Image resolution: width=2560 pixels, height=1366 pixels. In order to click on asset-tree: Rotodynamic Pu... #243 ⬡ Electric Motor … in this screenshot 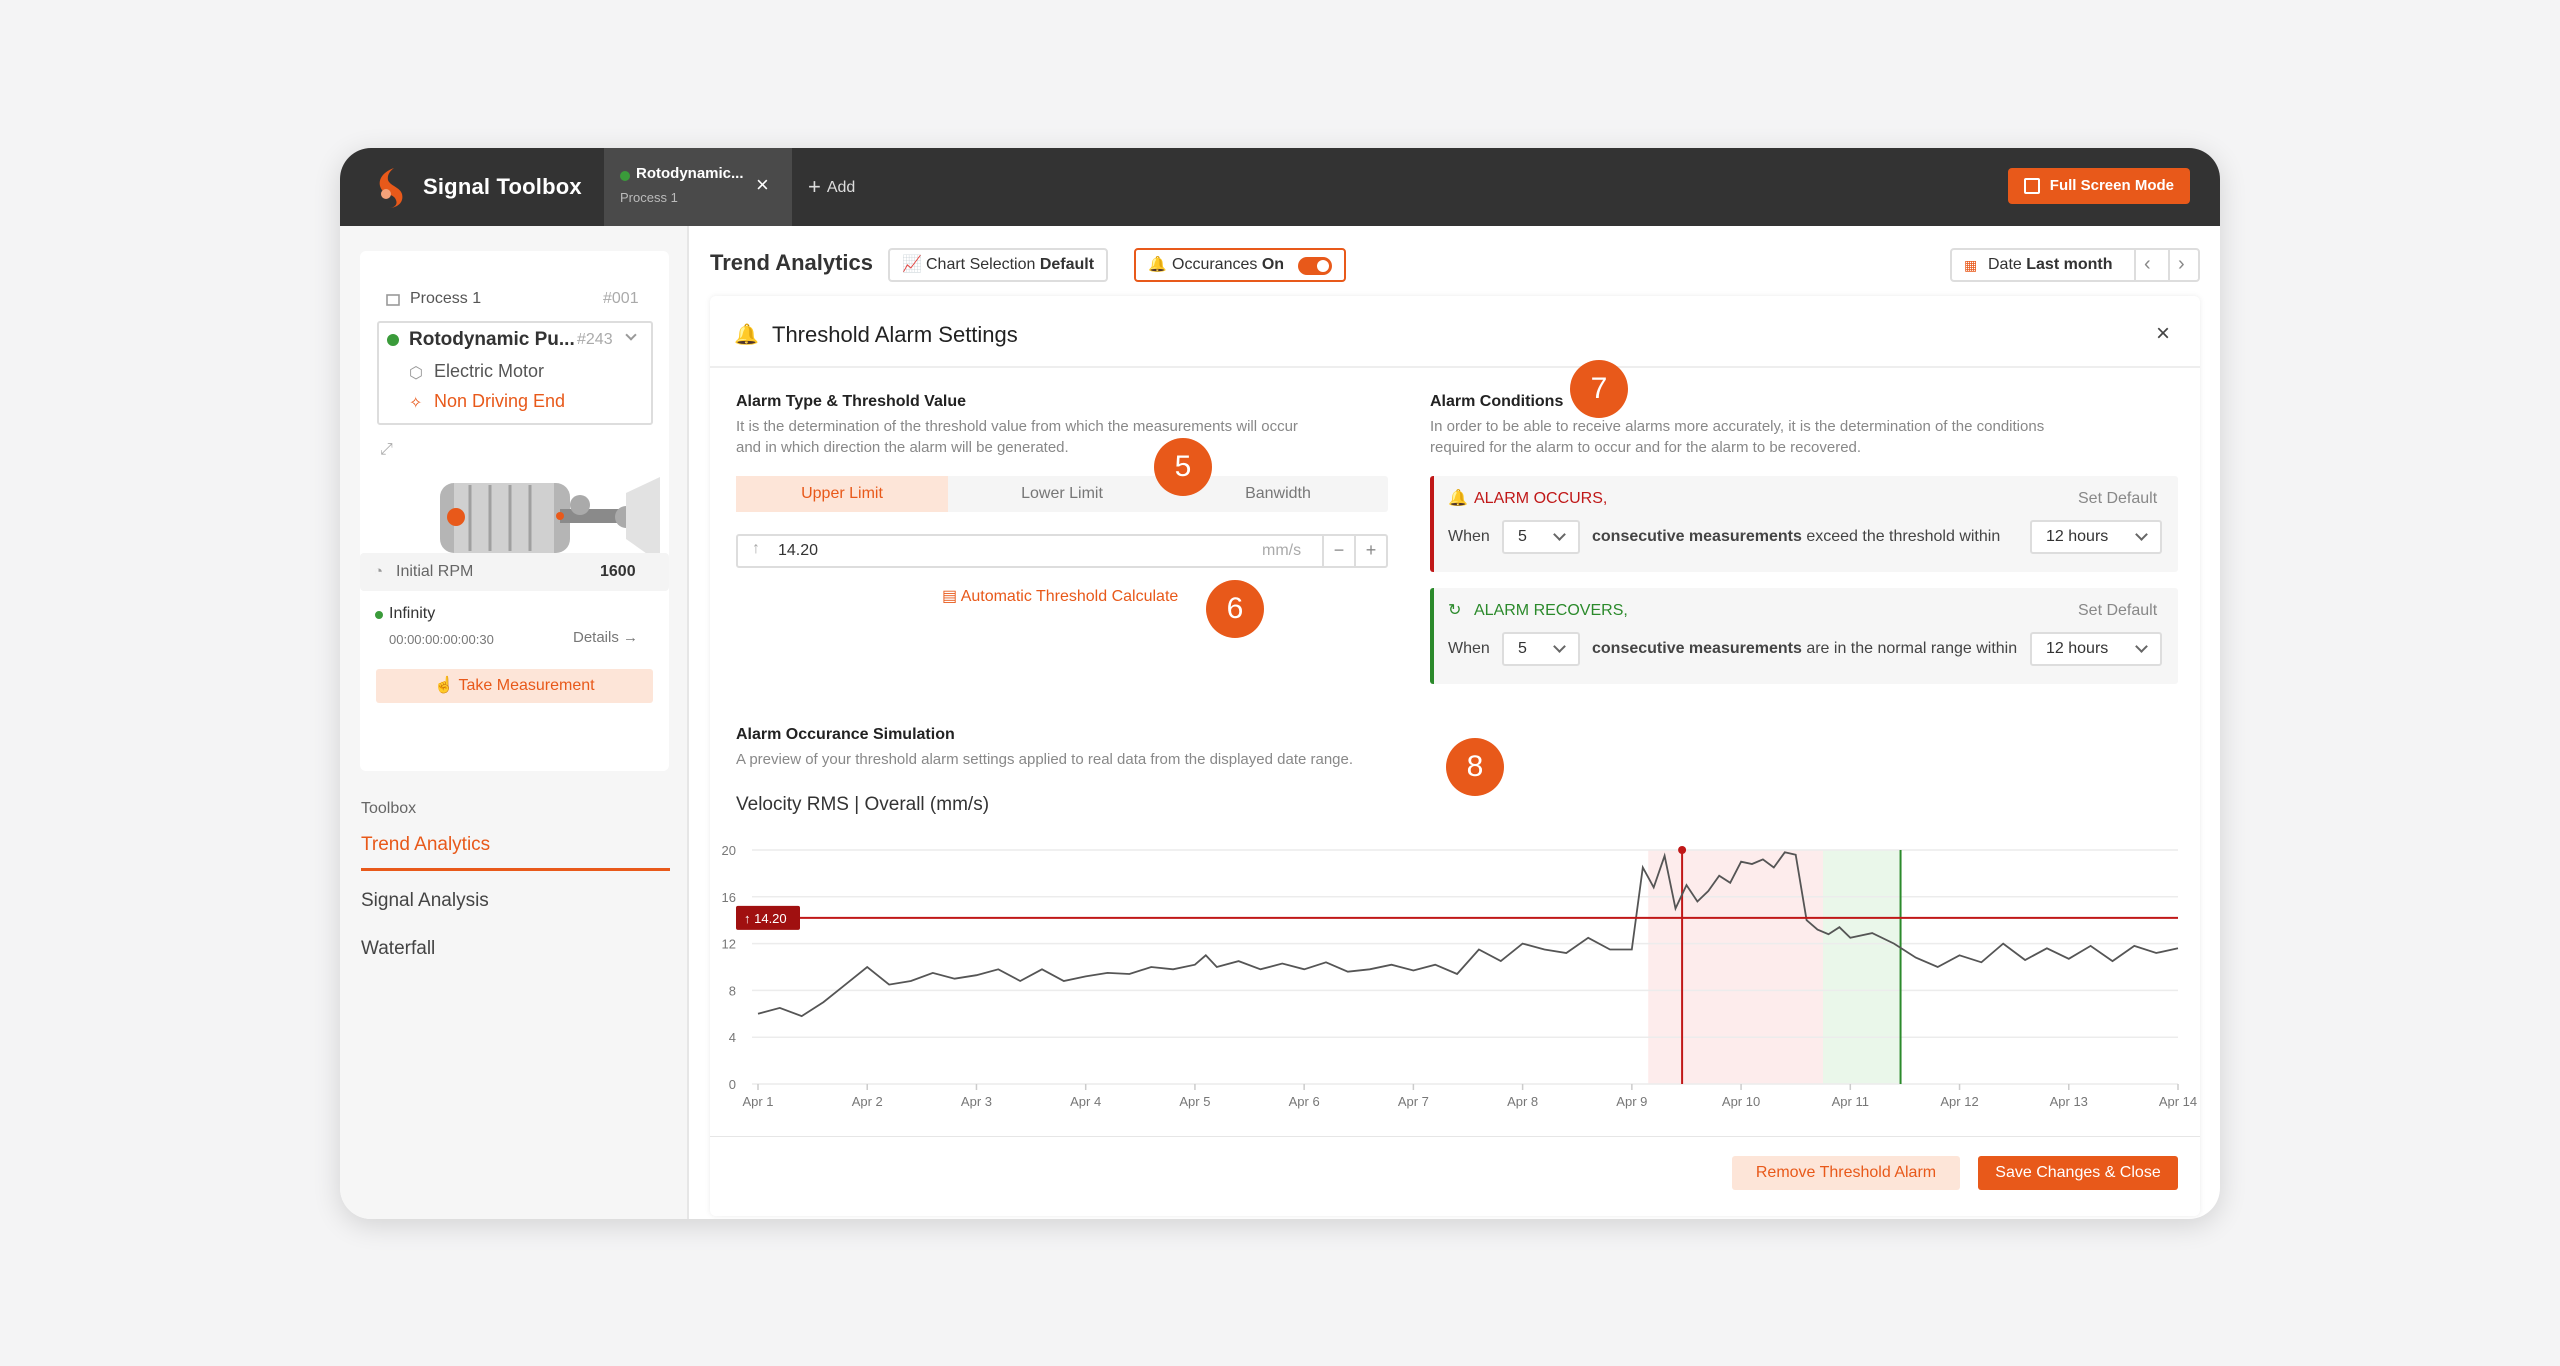, I will do `click(515, 373)`.